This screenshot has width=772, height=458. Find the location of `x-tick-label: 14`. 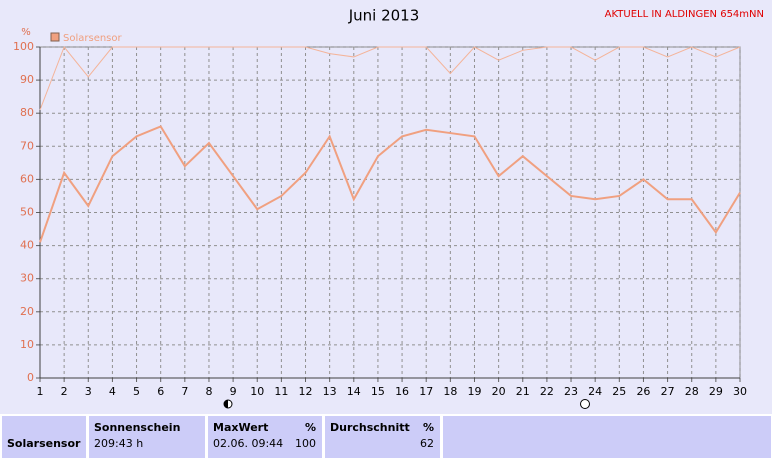

x-tick-label: 14 is located at coordinates (354, 391).